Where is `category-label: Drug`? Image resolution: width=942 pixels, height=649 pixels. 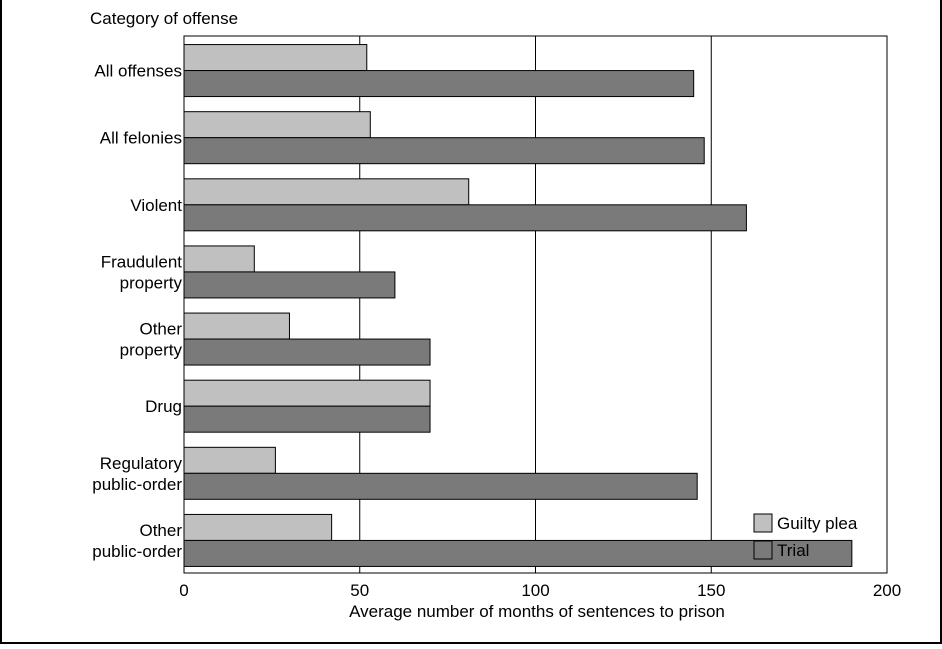 category-label: Drug is located at coordinates (163, 406).